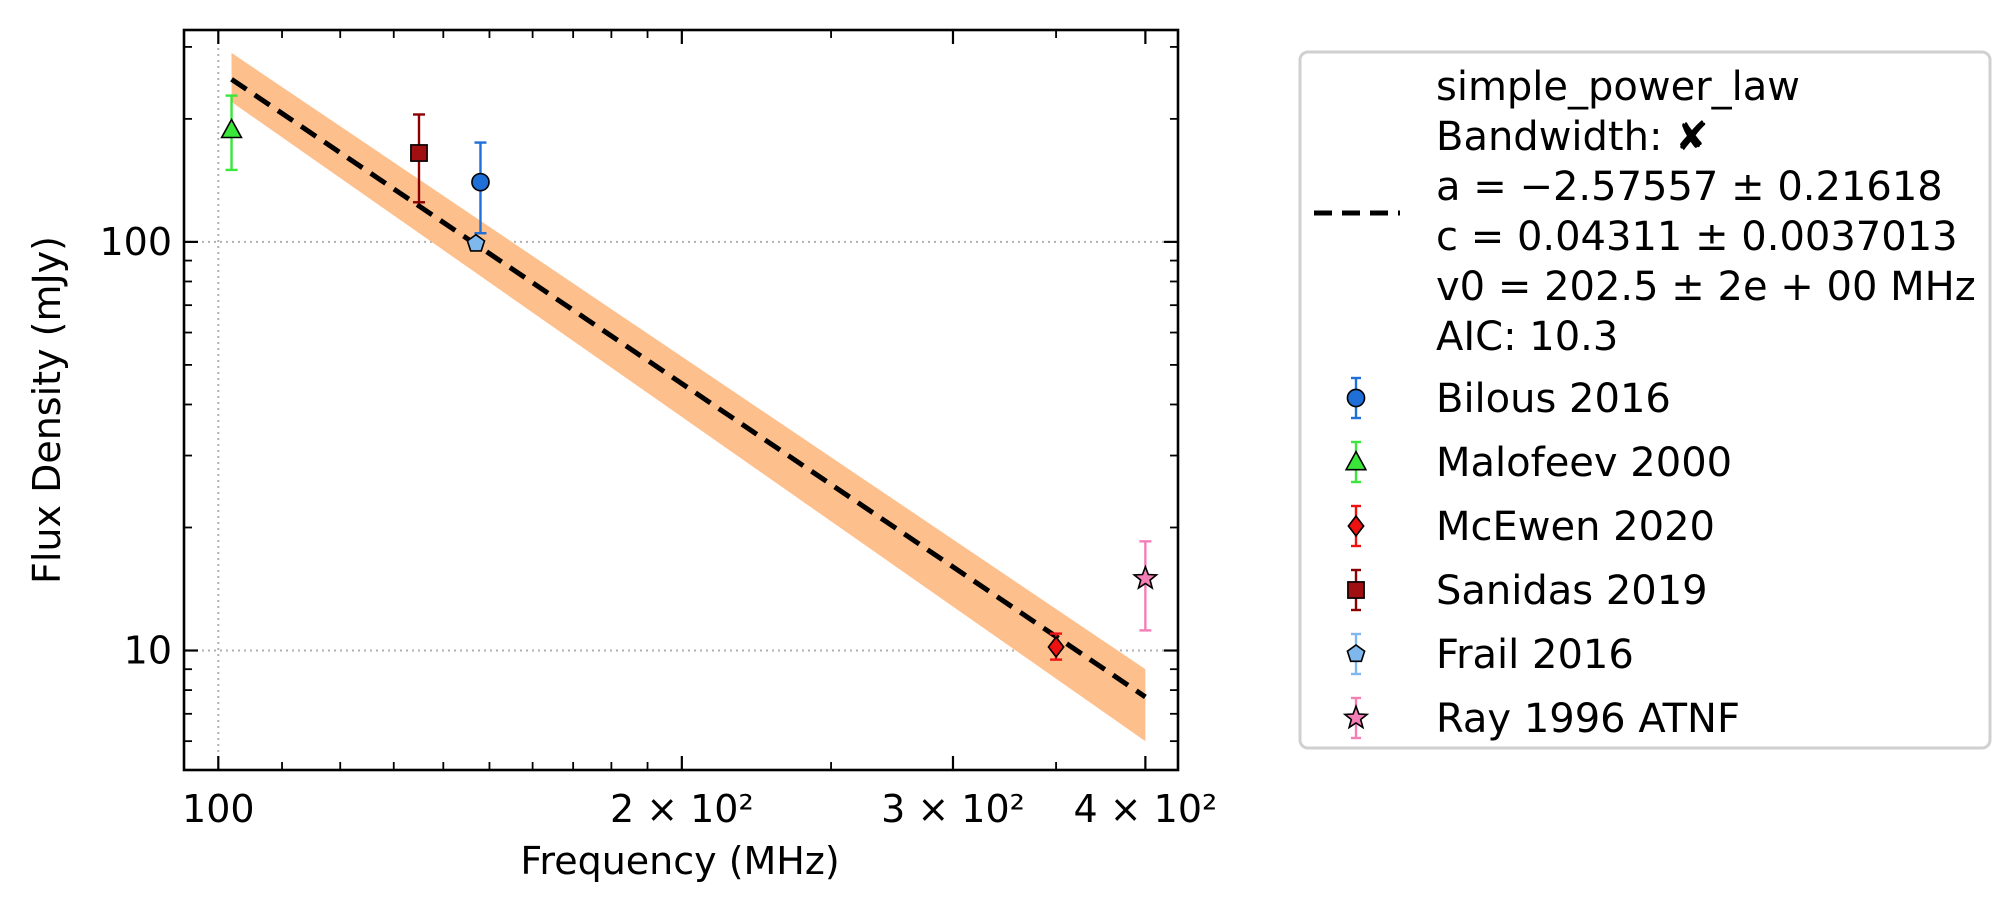 This screenshot has width=2016, height=914. What do you see at coordinates (679, 861) in the screenshot?
I see `x-axis-label: Frequency (MHz)` at bounding box center [679, 861].